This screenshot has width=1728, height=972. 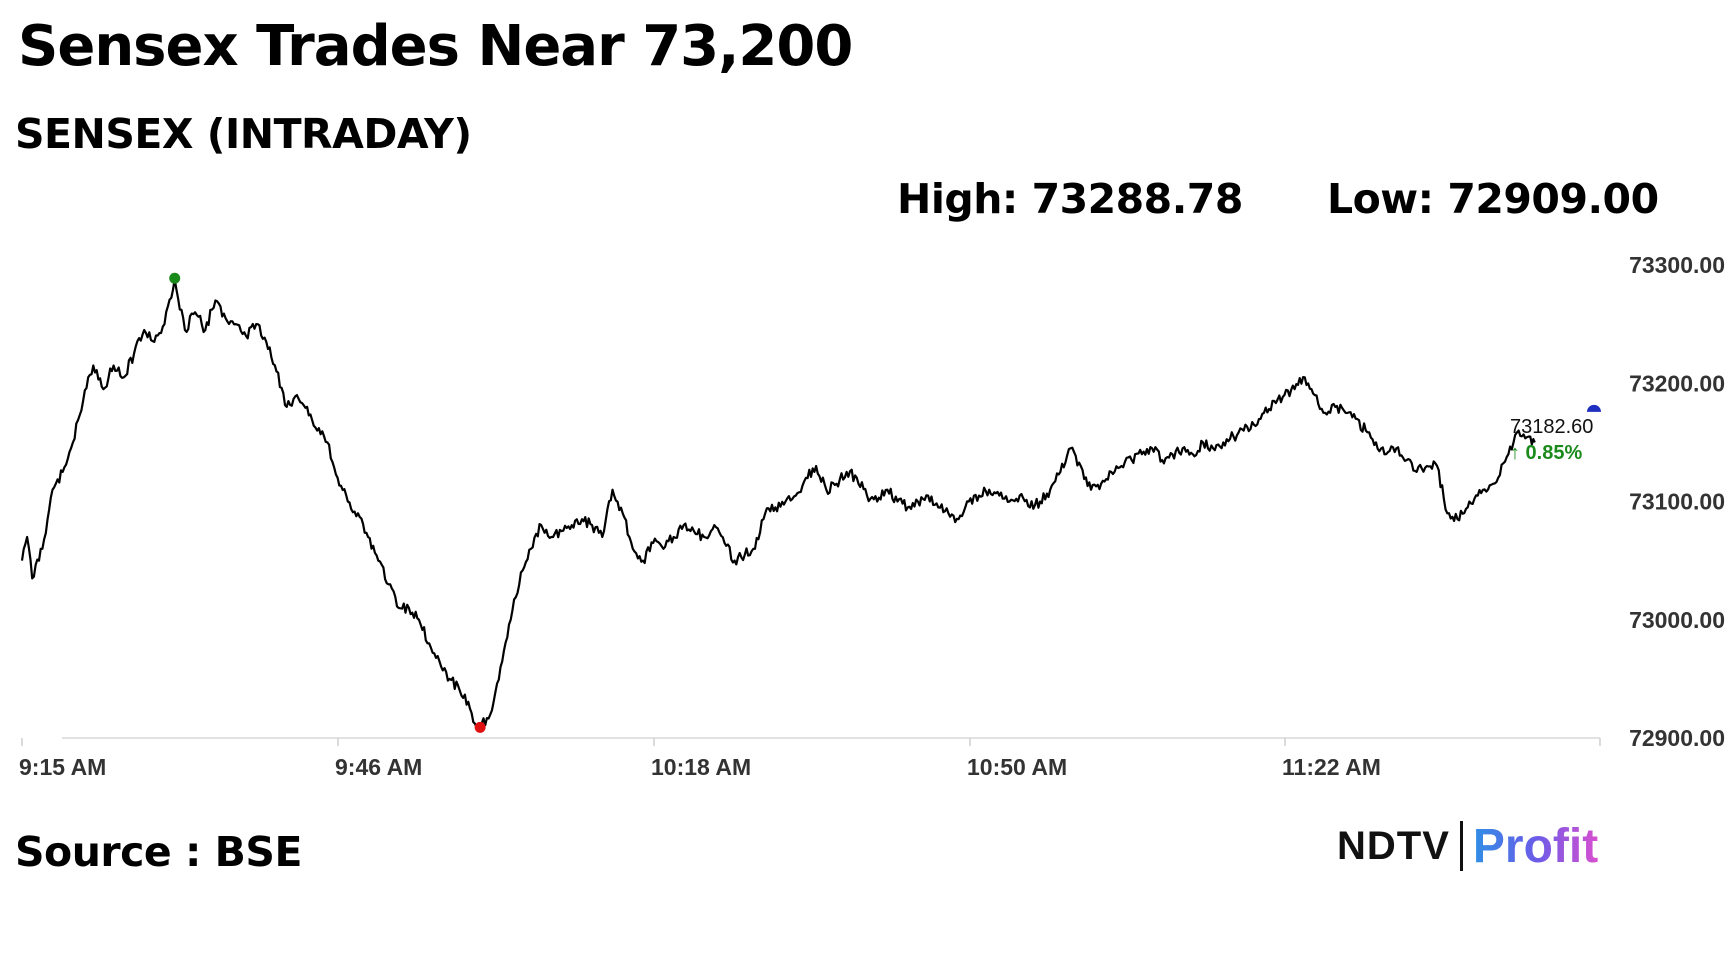 What do you see at coordinates (1393, 845) in the screenshot?
I see `logo-ndtv-text: NDTV` at bounding box center [1393, 845].